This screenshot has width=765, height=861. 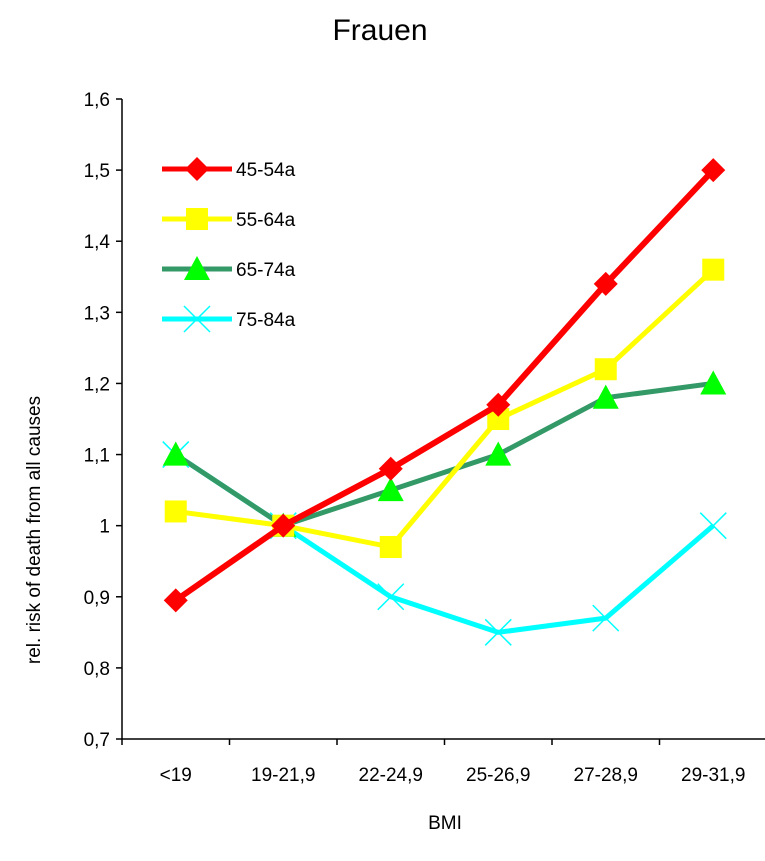 I want to click on y-tick-label: 0,8, so click(x=97, y=669).